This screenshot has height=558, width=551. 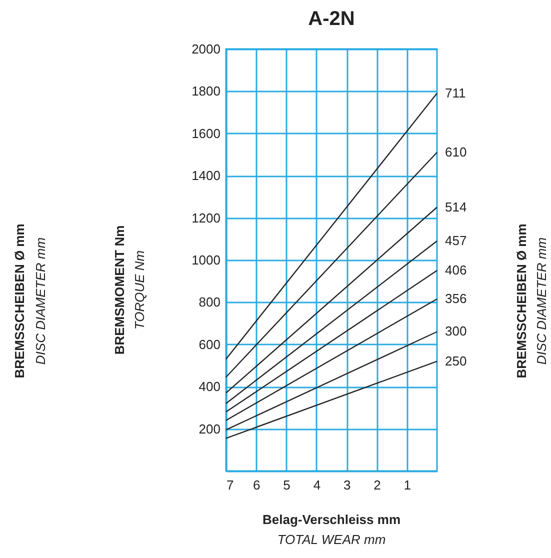 I want to click on x-tick-label: 1, so click(x=407, y=485).